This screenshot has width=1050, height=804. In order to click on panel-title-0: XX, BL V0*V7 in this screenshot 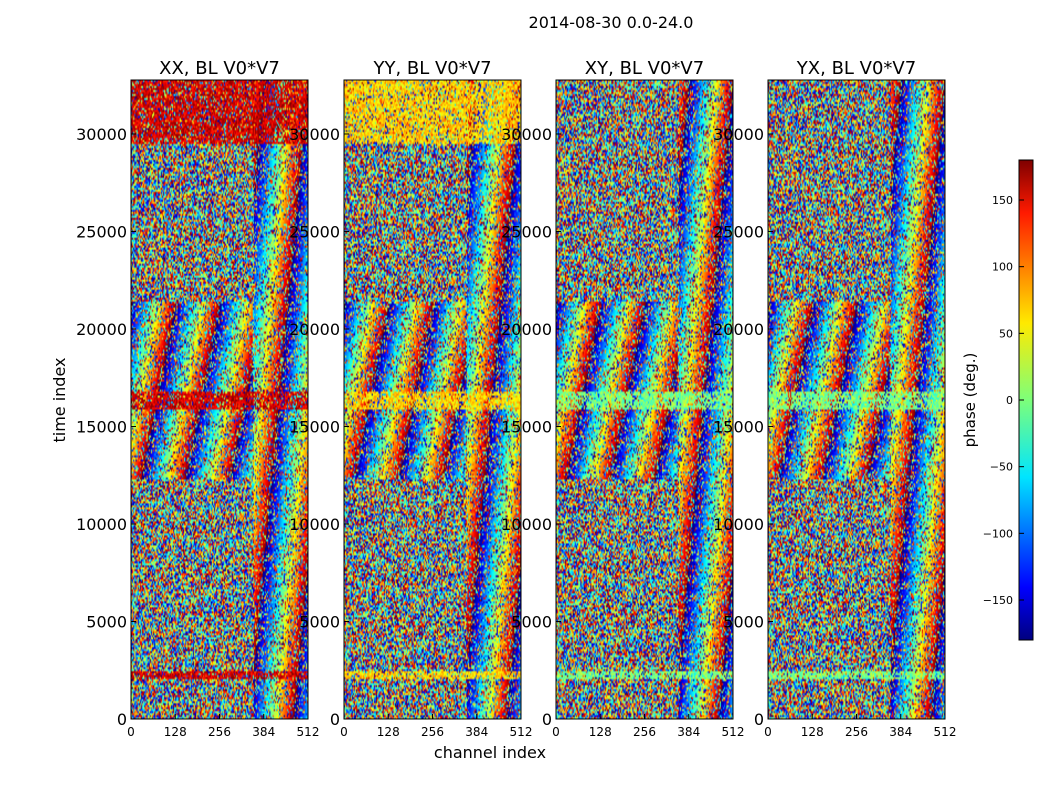, I will do `click(219, 68)`.